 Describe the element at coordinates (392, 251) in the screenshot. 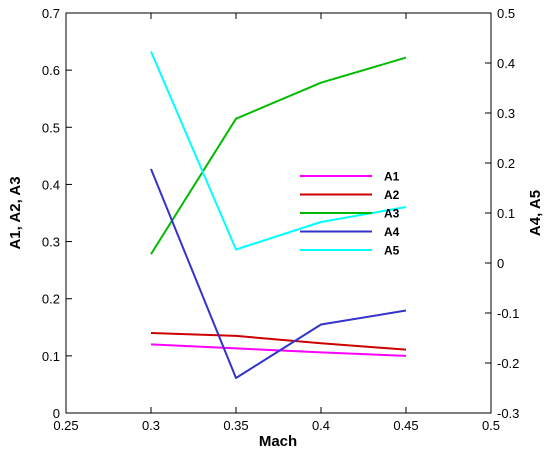

I see `legend-label-a5: A5` at that location.